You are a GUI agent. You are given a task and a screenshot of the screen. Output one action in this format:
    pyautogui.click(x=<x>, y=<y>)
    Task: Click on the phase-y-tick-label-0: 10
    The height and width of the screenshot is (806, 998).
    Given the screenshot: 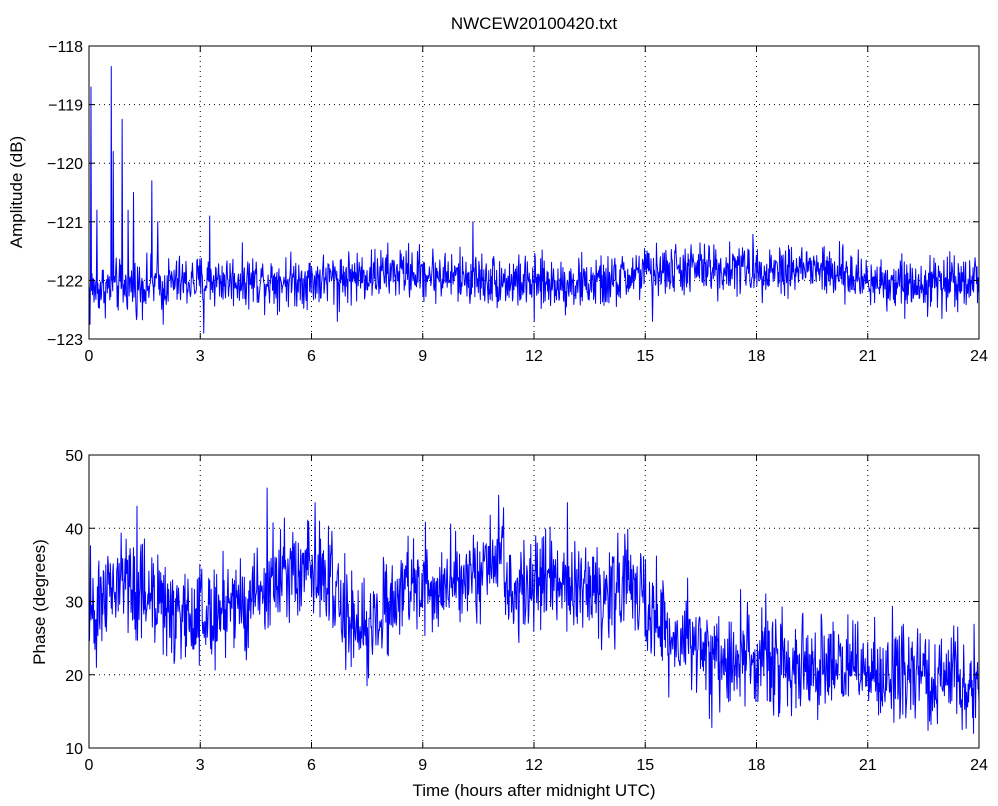 What is the action you would take?
    pyautogui.click(x=74, y=749)
    